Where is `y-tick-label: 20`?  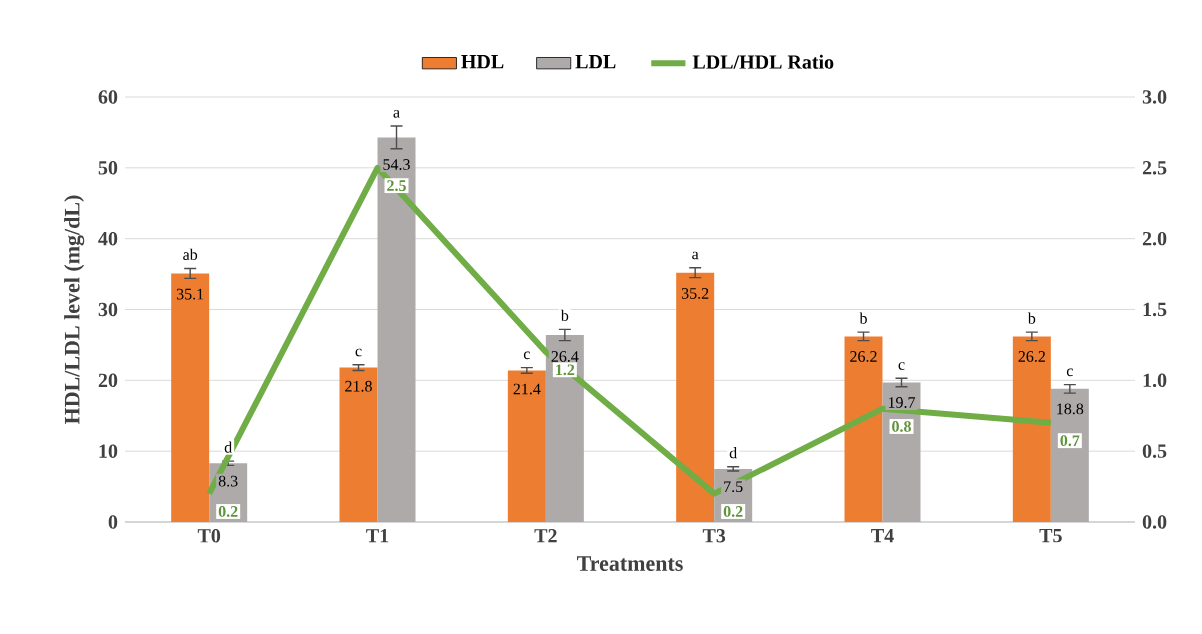
y-tick-label: 20 is located at coordinates (108, 380).